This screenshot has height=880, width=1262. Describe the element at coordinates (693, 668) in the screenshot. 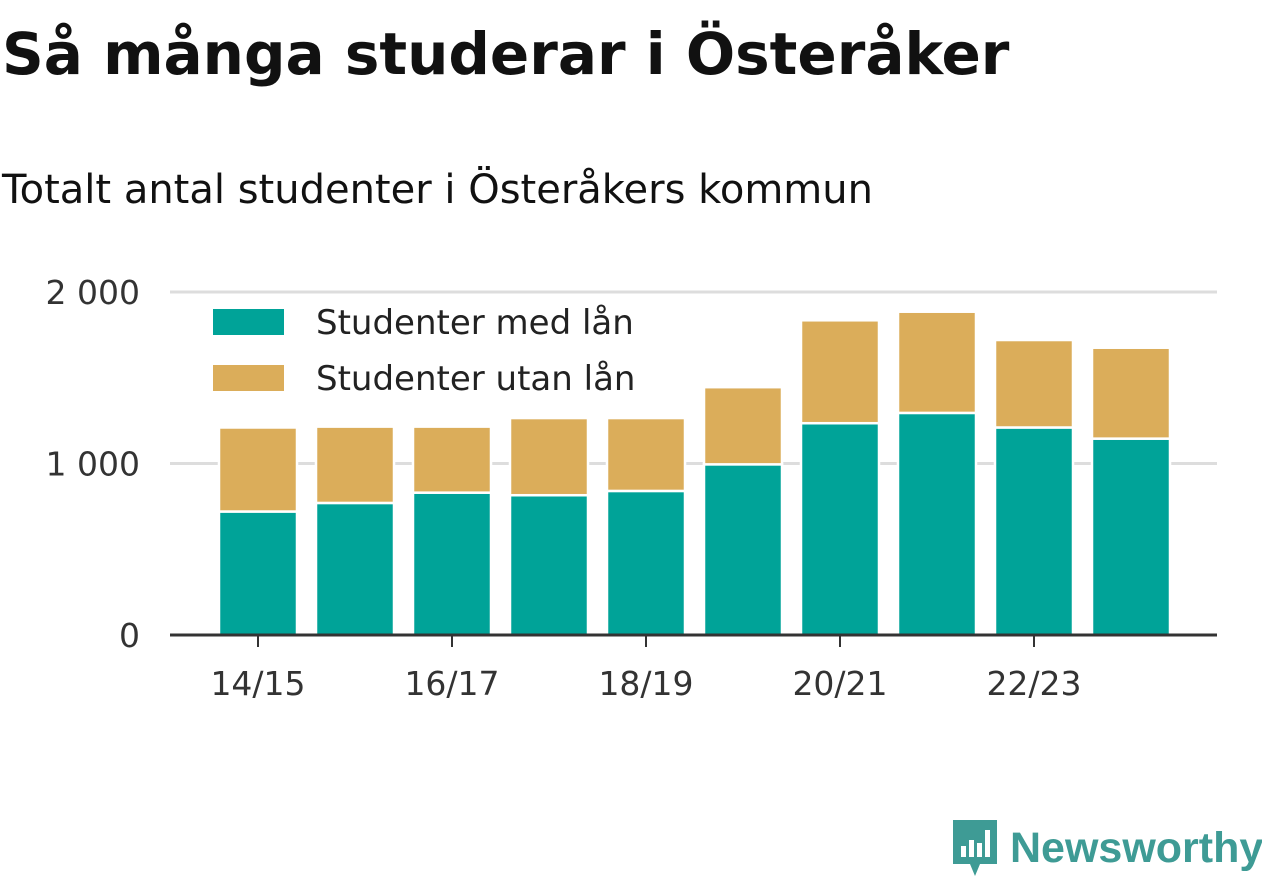

I see `x-axis: 14/15 16/17 18/19 20/21 22/23` at that location.